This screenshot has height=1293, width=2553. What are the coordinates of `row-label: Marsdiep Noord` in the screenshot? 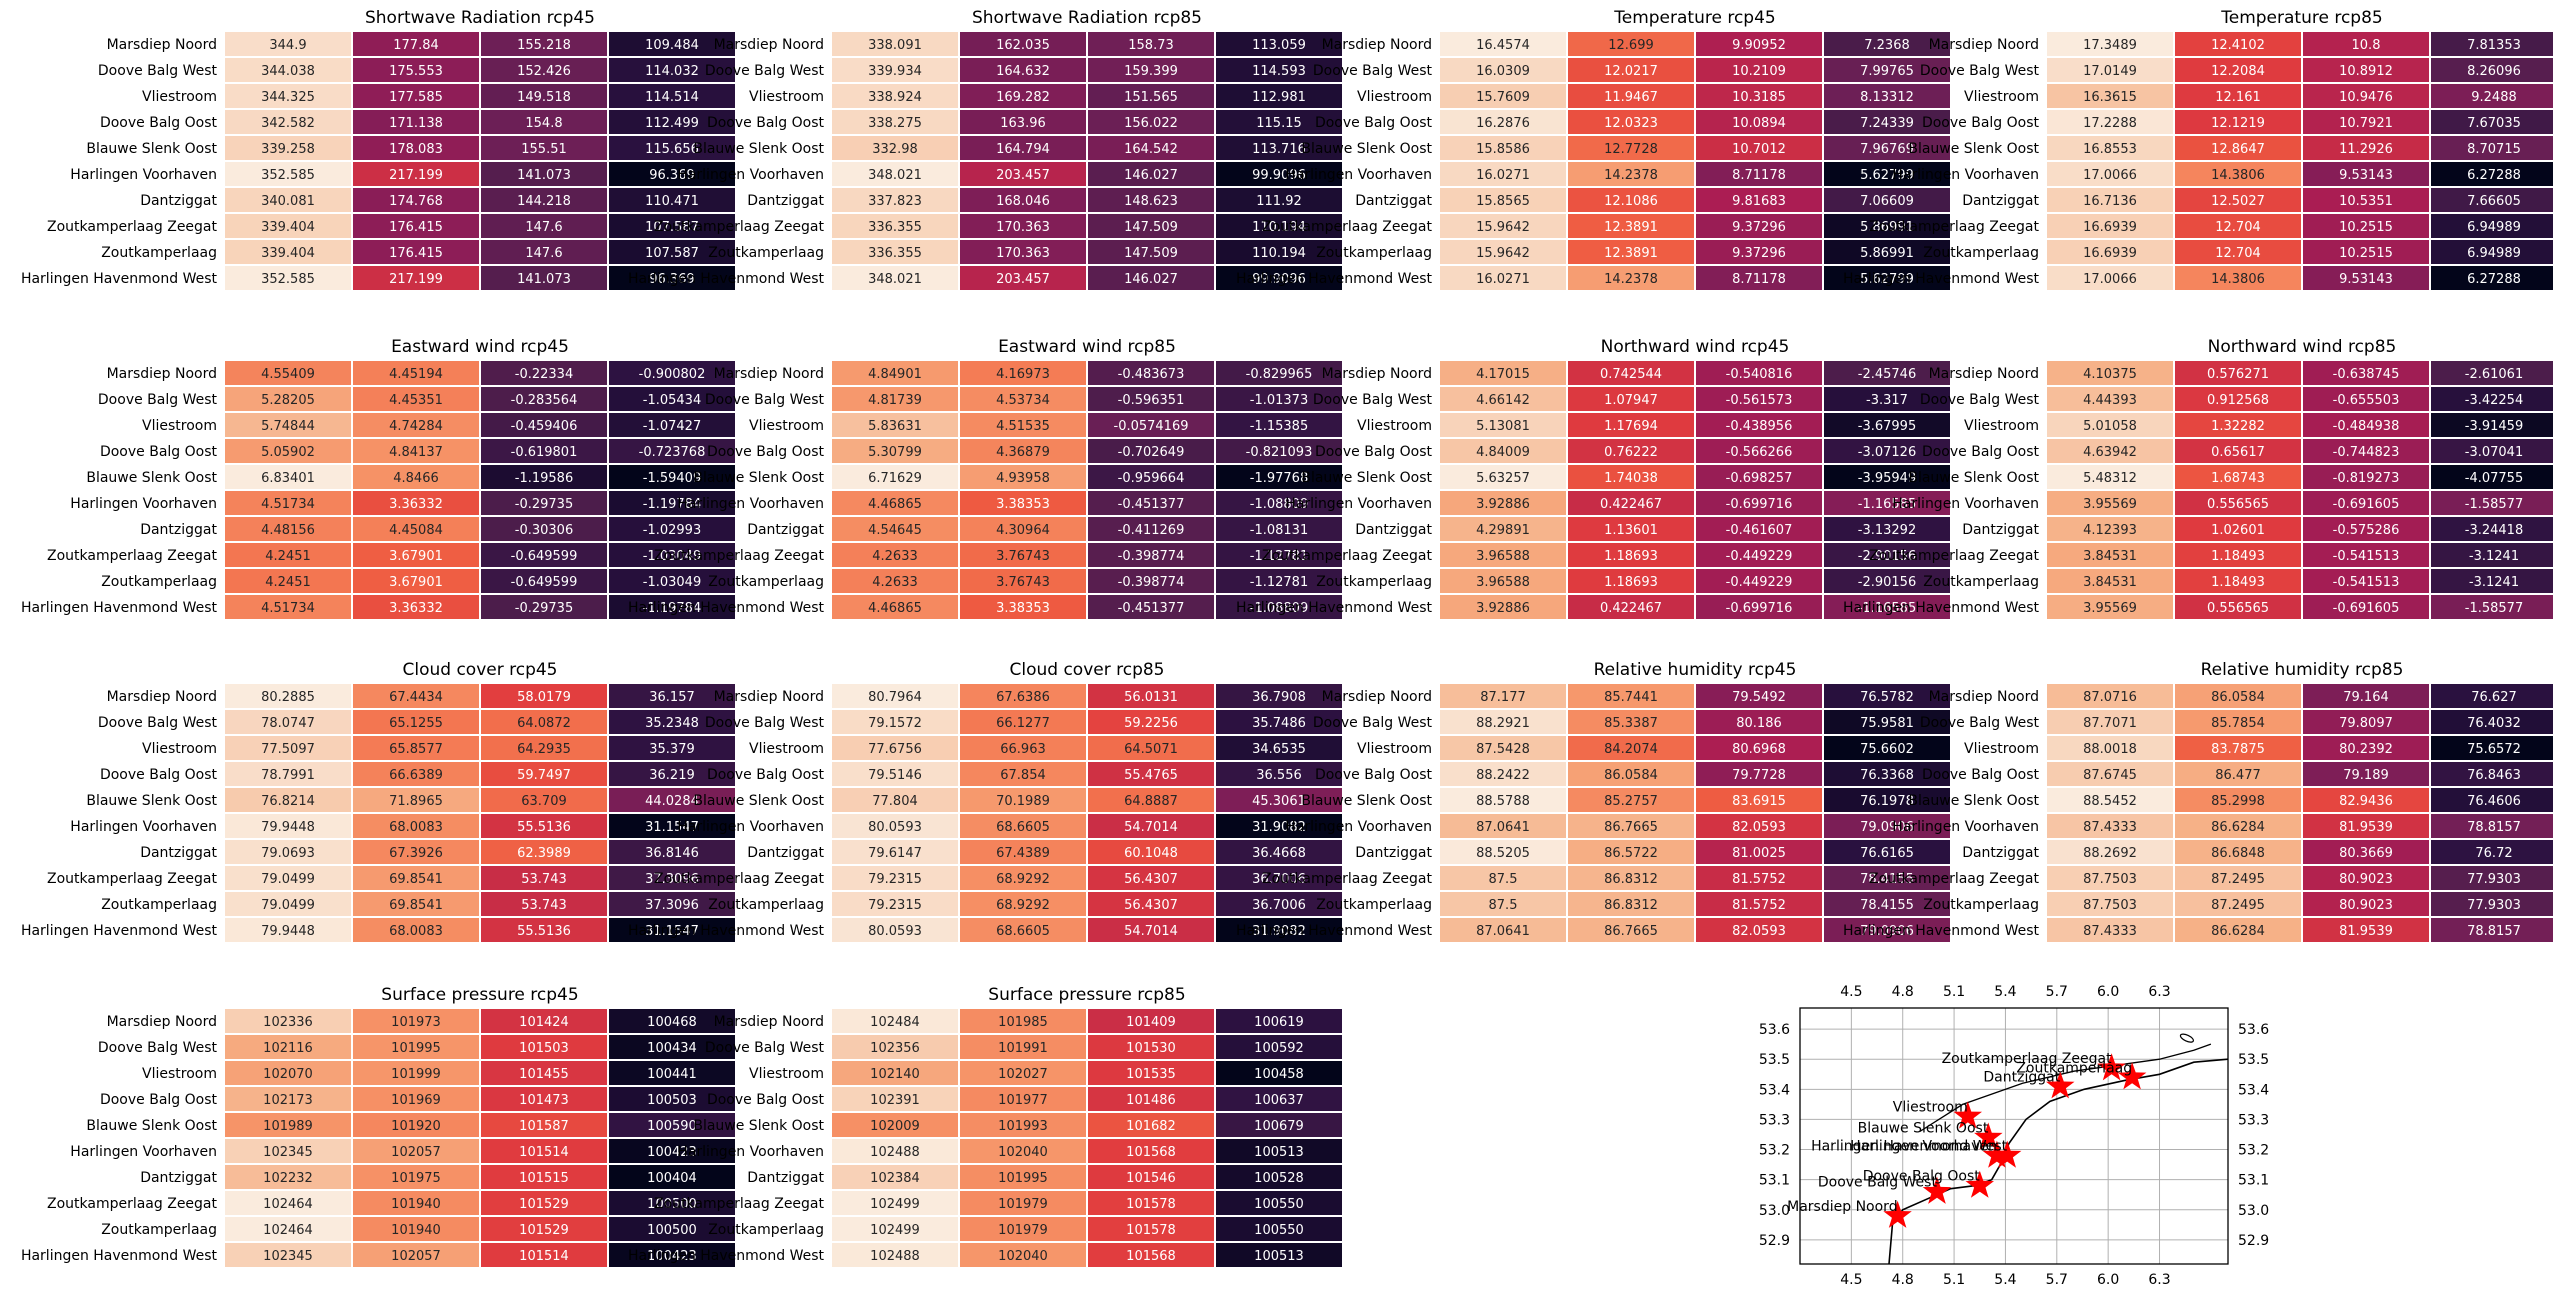 It's located at (1984, 45).